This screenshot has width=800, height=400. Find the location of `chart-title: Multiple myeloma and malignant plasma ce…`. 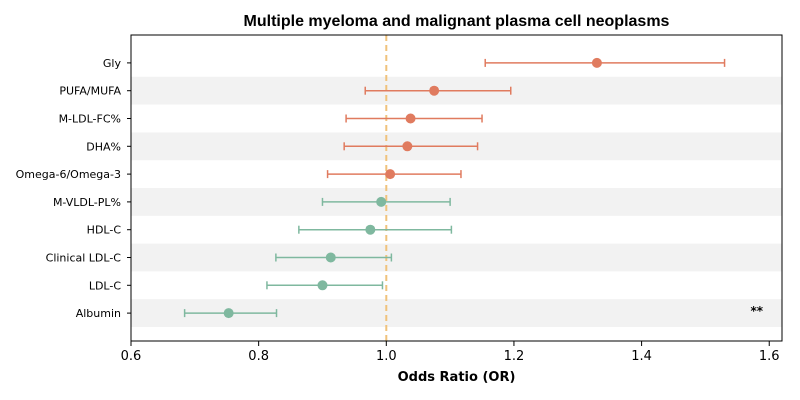

chart-title: Multiple myeloma and malignant plasma ce… is located at coordinates (457, 21).